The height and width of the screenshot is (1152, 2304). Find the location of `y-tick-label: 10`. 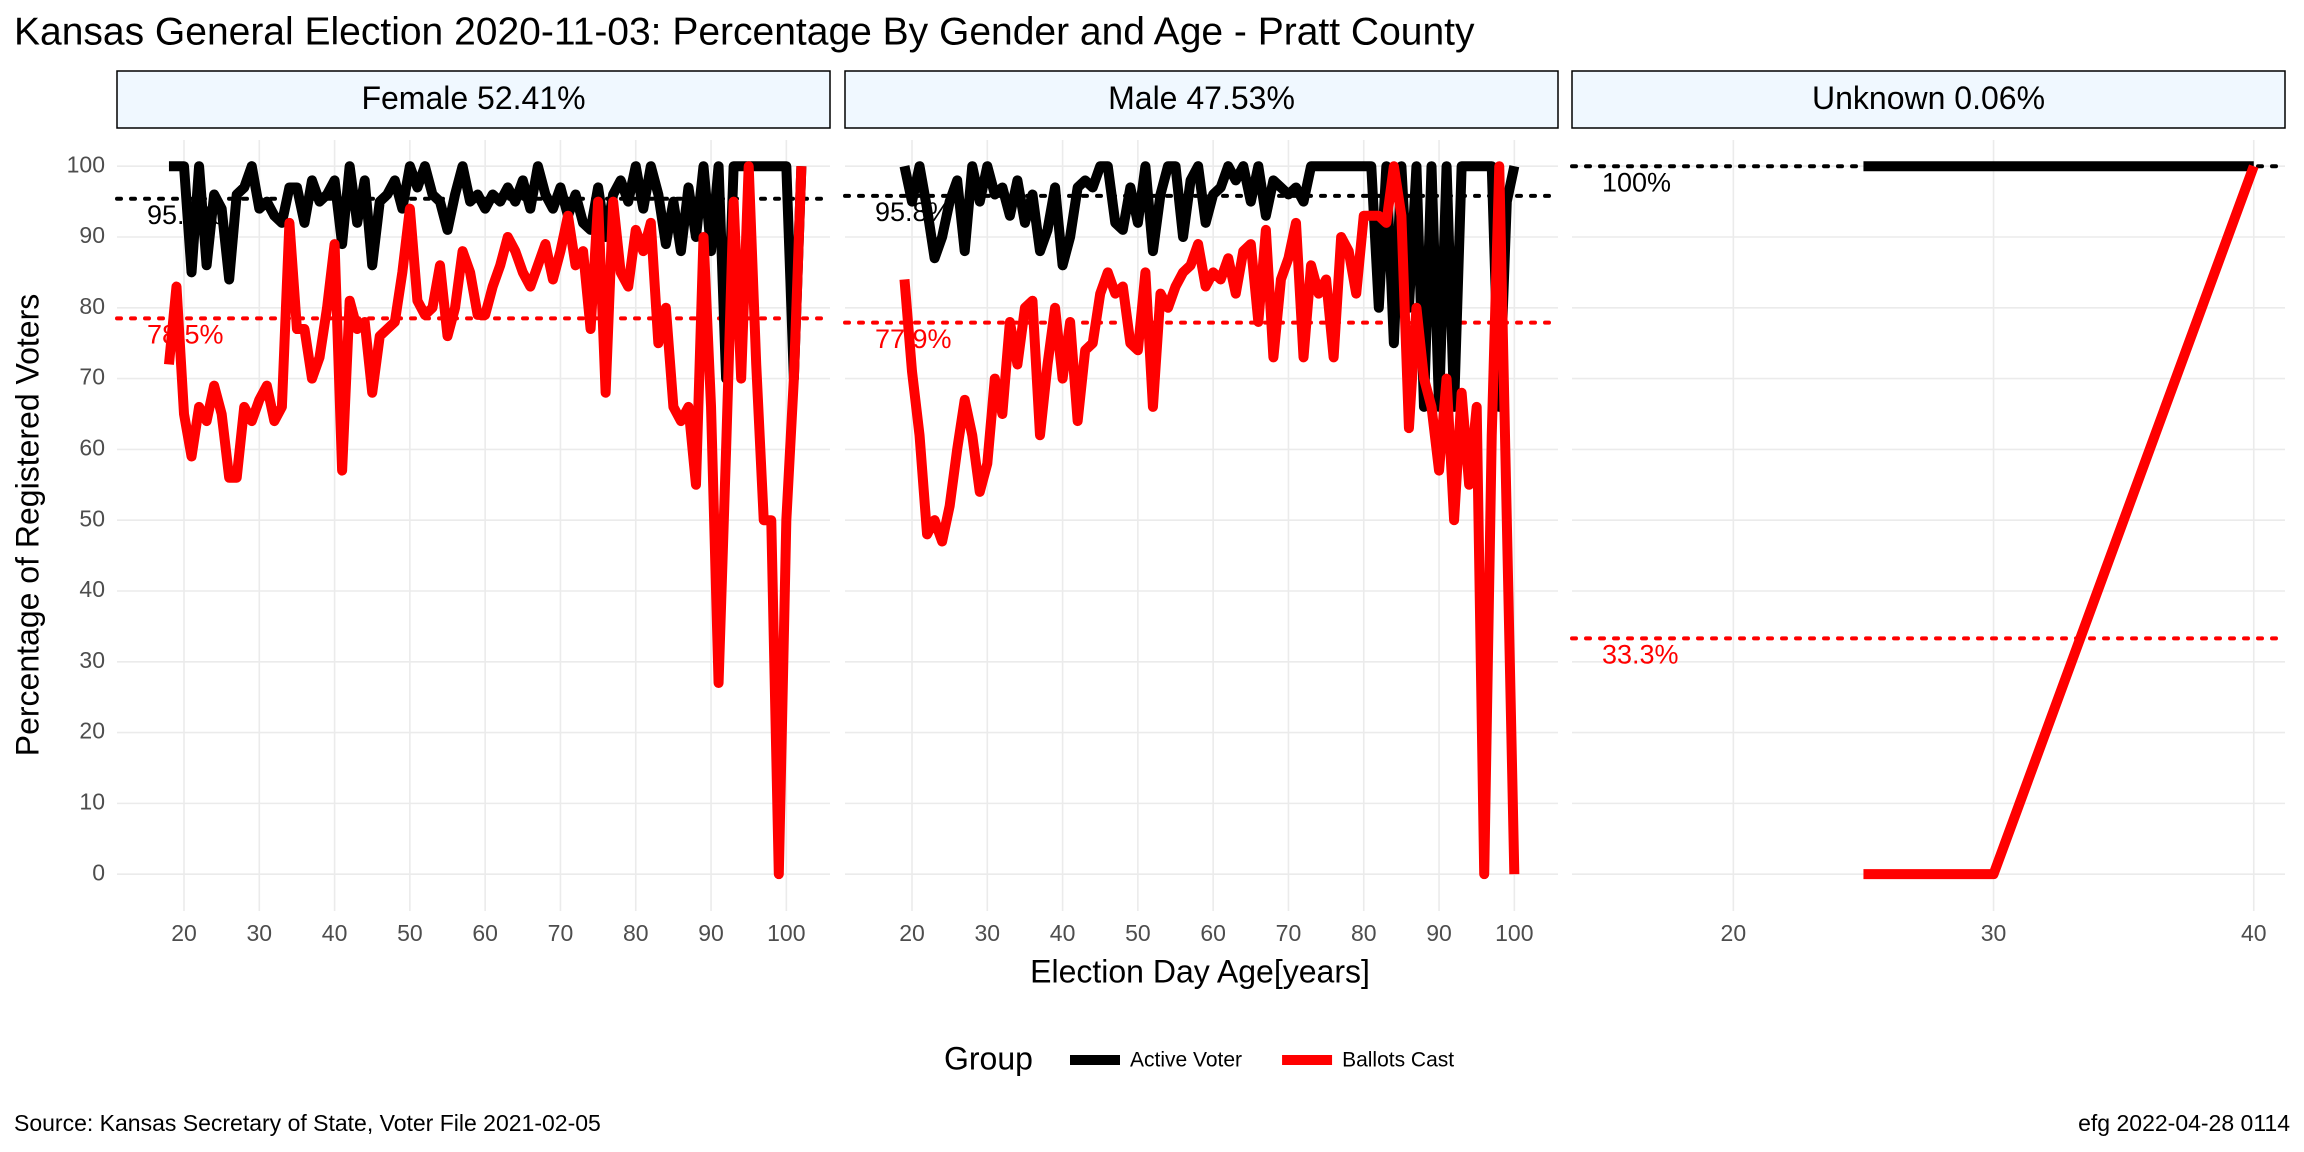

y-tick-label: 10 is located at coordinates (92, 801).